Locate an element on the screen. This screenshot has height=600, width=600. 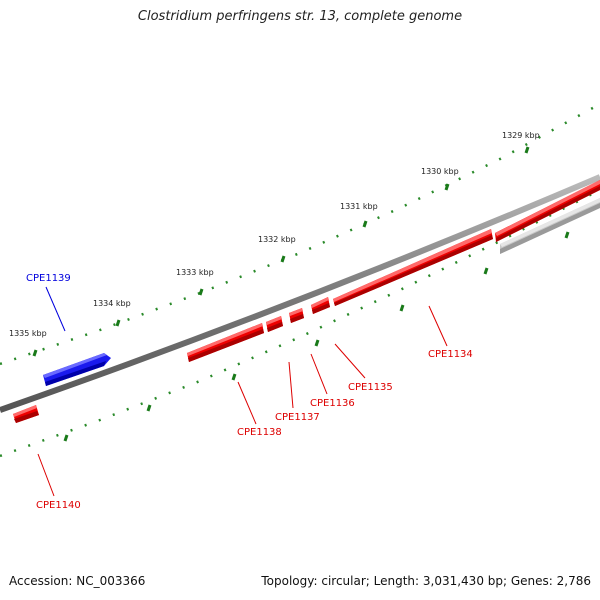
gene-cpe1138b is located at coordinates (274, 324).